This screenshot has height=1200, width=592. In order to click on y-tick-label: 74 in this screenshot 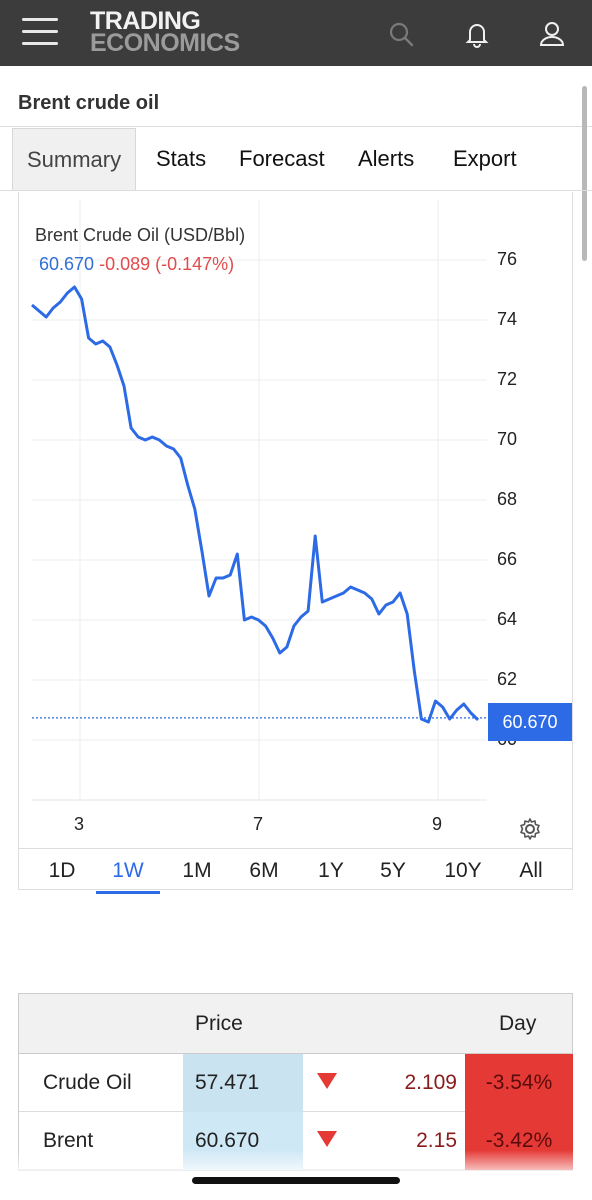, I will do `click(507, 319)`.